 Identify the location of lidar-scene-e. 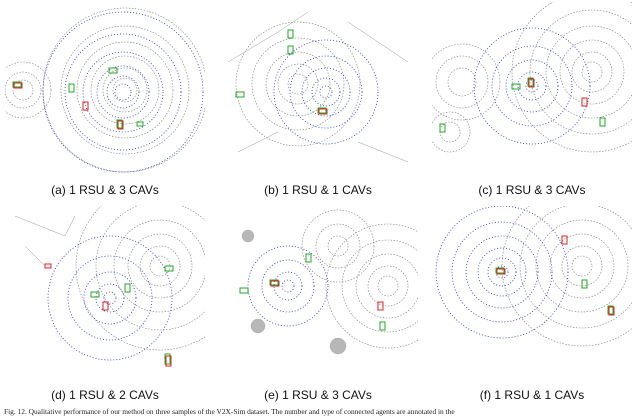
(328, 282).